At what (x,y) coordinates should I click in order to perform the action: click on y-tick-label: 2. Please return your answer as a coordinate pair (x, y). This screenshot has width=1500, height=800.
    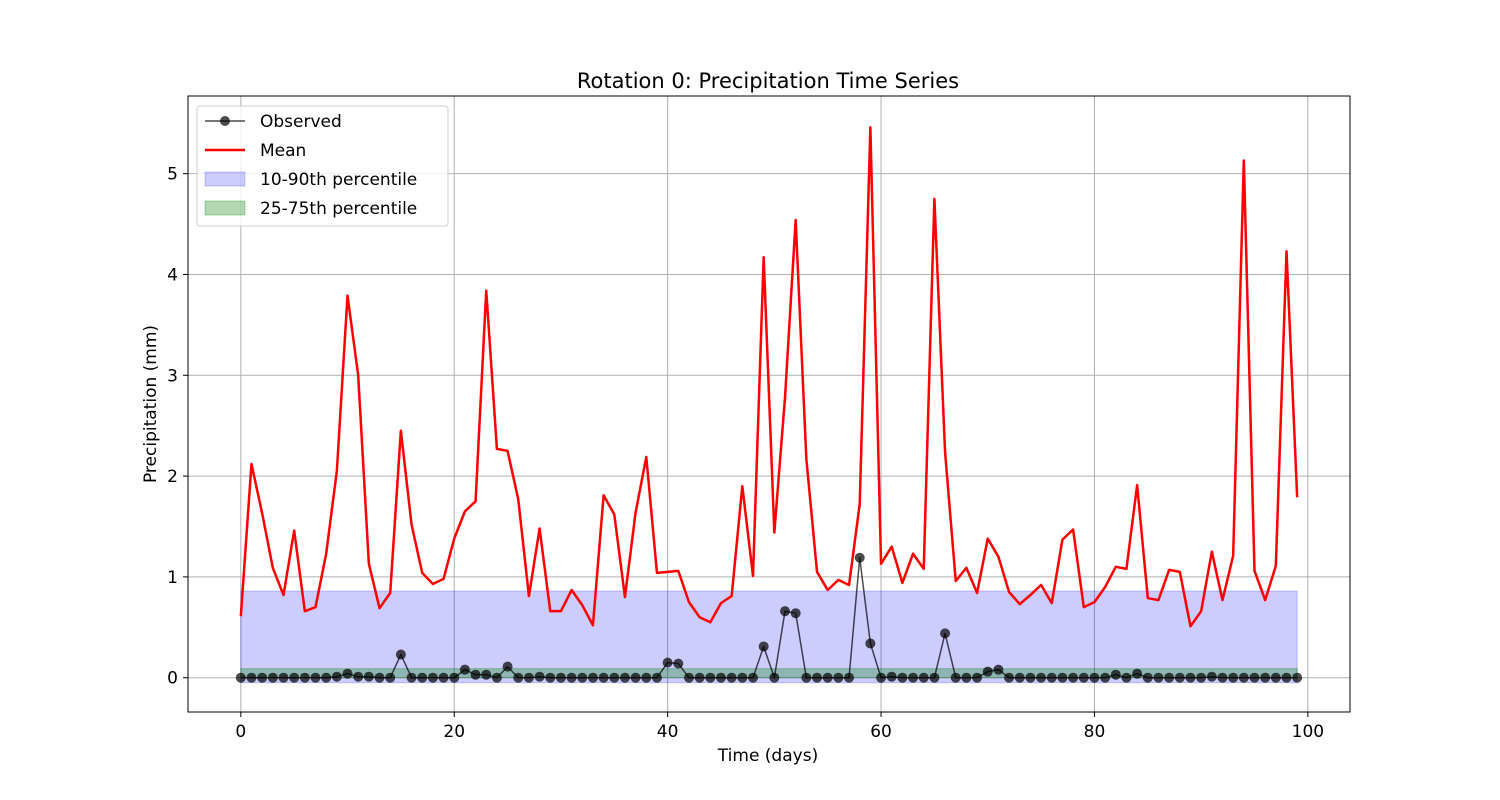
    Looking at the image, I should click on (172, 477).